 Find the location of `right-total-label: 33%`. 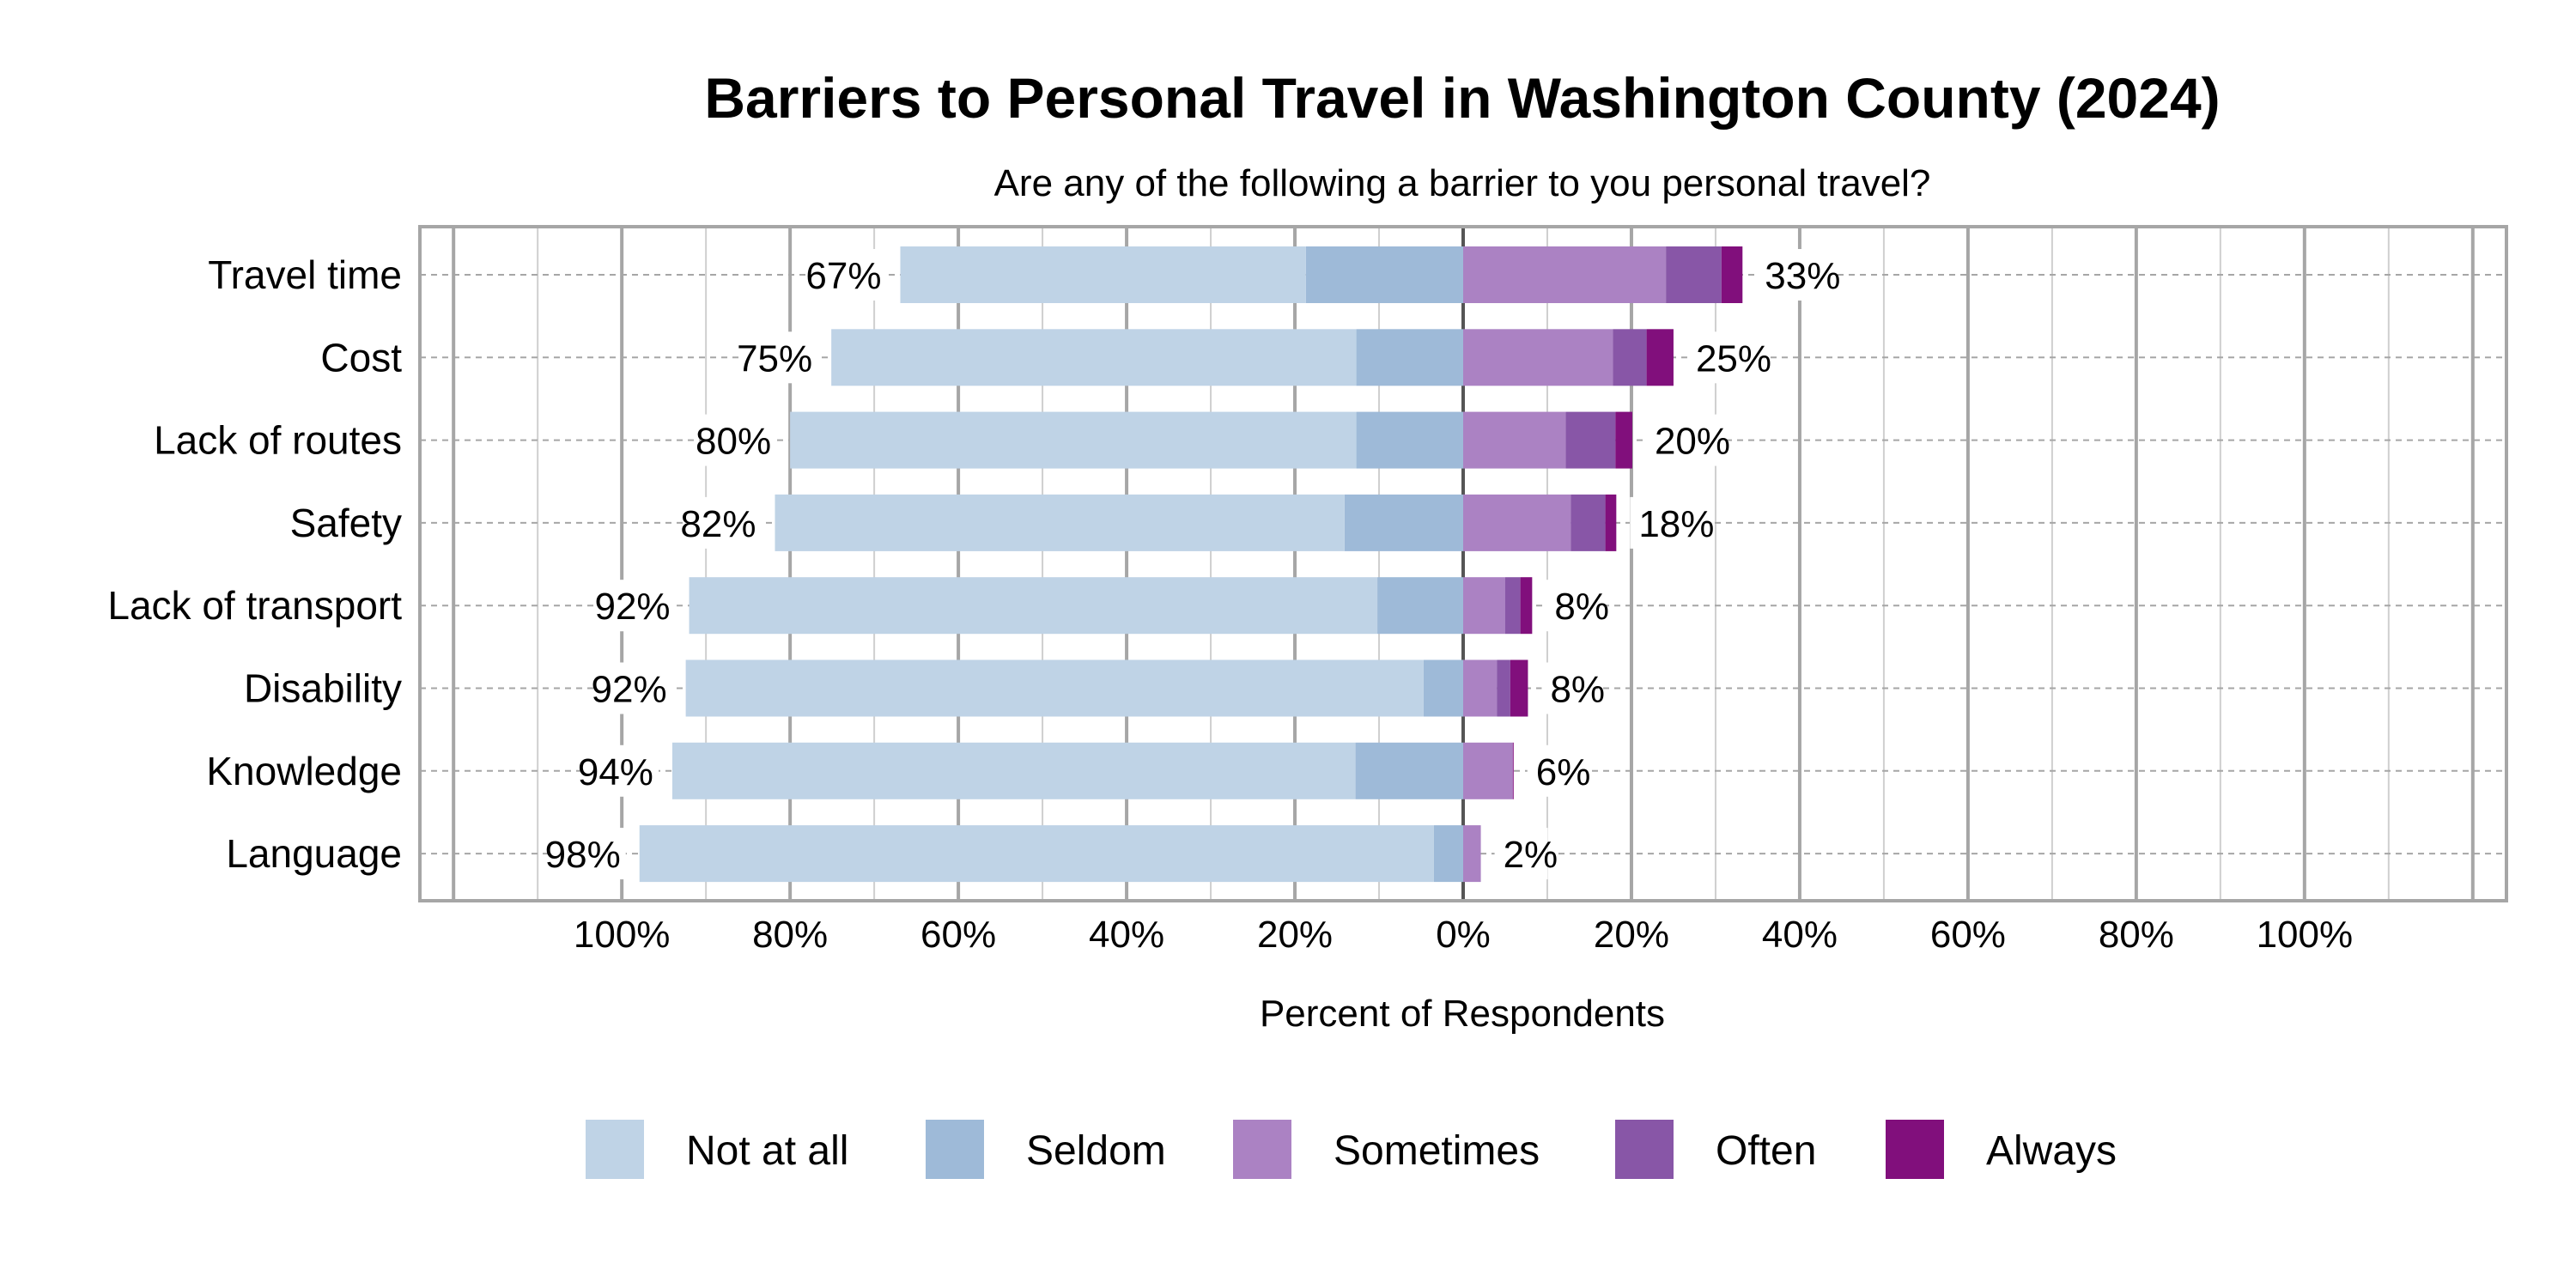

right-total-label: 33% is located at coordinates (1802, 276).